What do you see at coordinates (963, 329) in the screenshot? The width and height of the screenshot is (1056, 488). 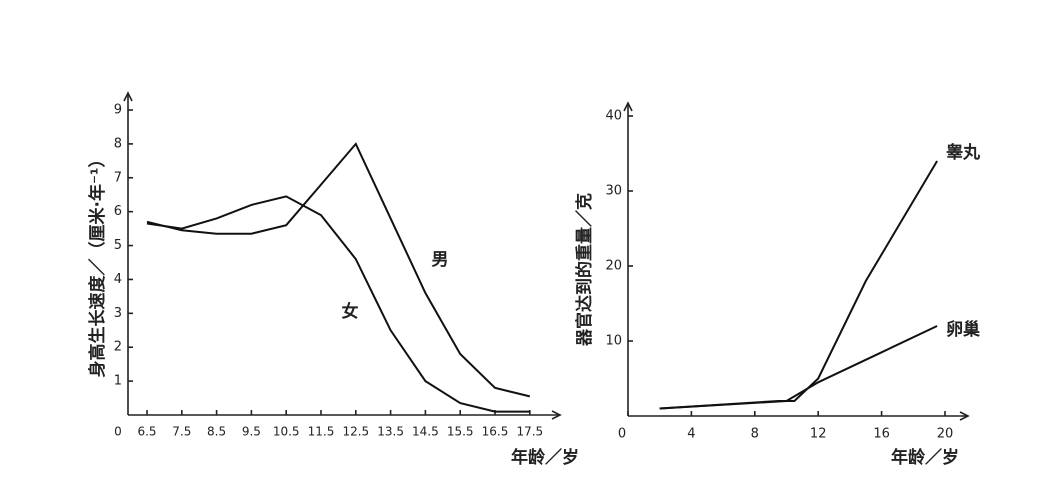 I see `series-label: 卵巢` at bounding box center [963, 329].